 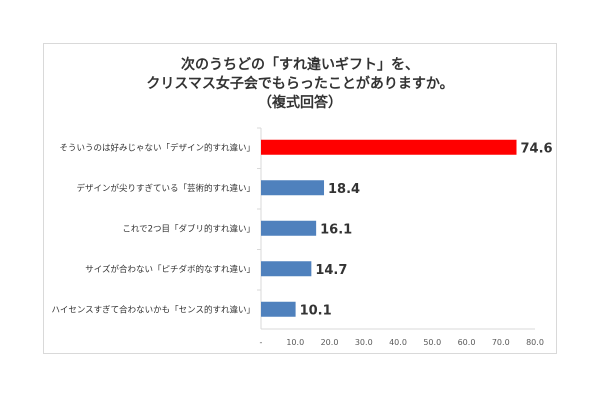 I want to click on x-tick-label: 30.0, so click(x=364, y=342).